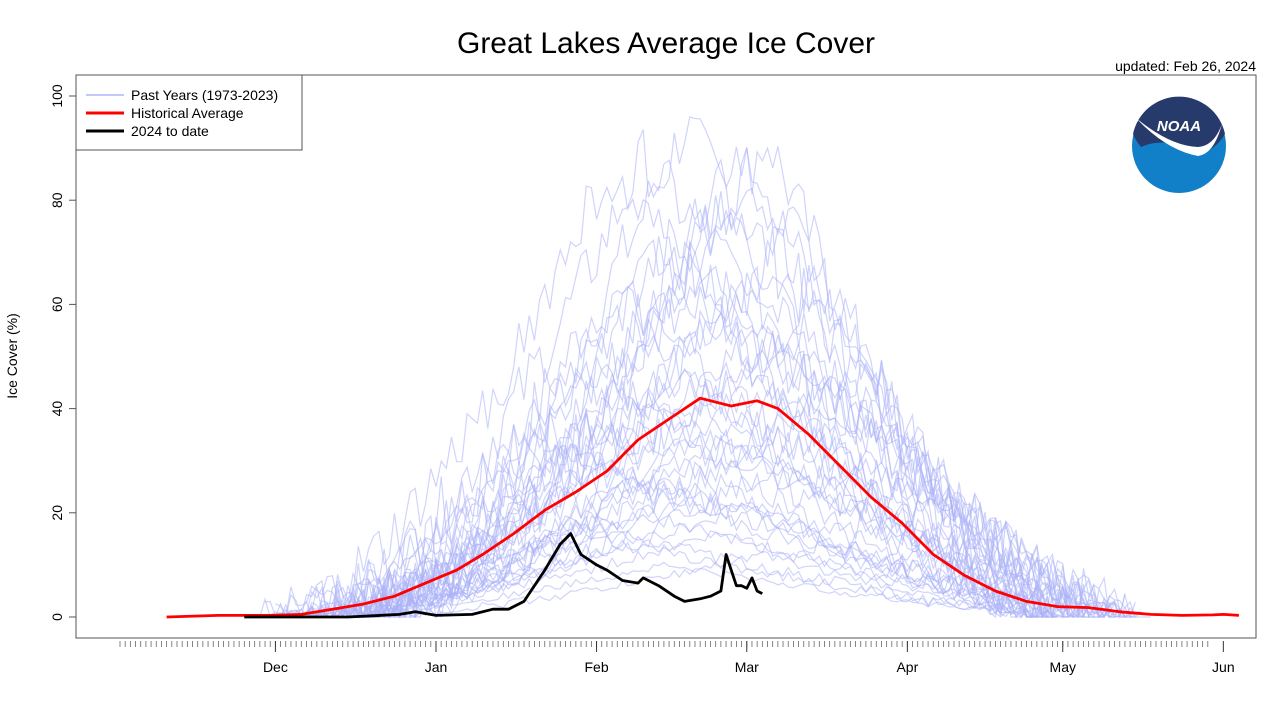 The width and height of the screenshot is (1280, 712). Describe the element at coordinates (57, 513) in the screenshot. I see `y-tick-label: 20` at that location.